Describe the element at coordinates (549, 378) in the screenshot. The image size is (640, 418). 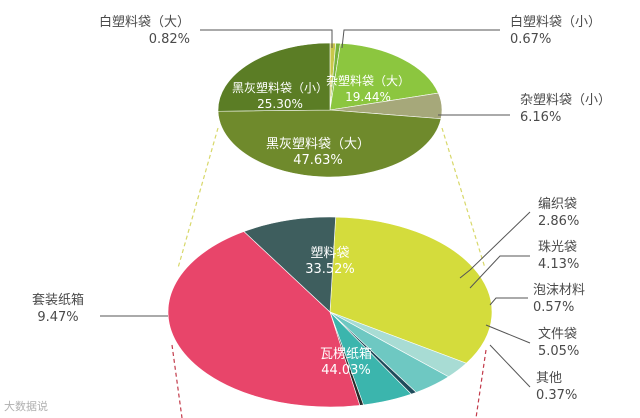
I see `bottom-label-5: 其他` at that location.